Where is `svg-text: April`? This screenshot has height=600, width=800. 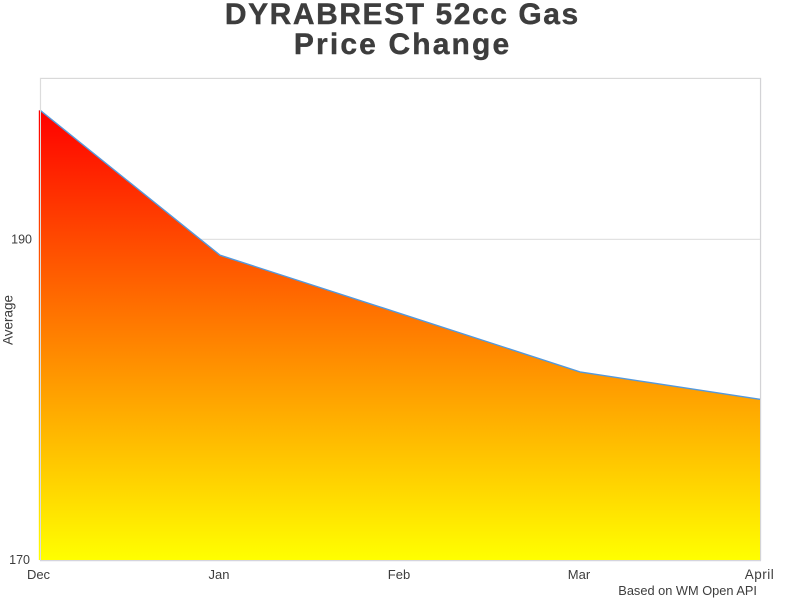 svg-text: April is located at coordinates (760, 574).